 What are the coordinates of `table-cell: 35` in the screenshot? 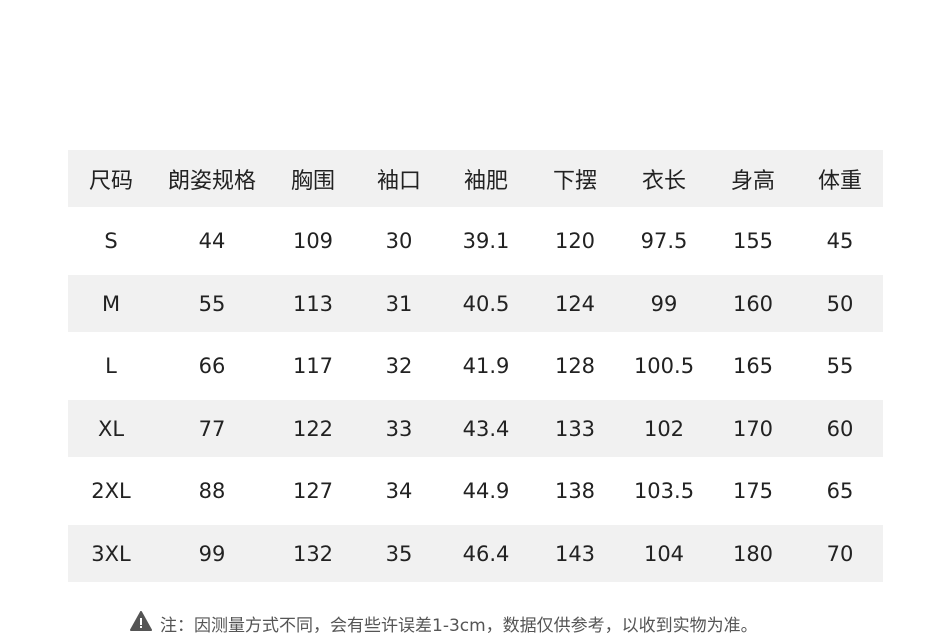 It's located at (399, 553).